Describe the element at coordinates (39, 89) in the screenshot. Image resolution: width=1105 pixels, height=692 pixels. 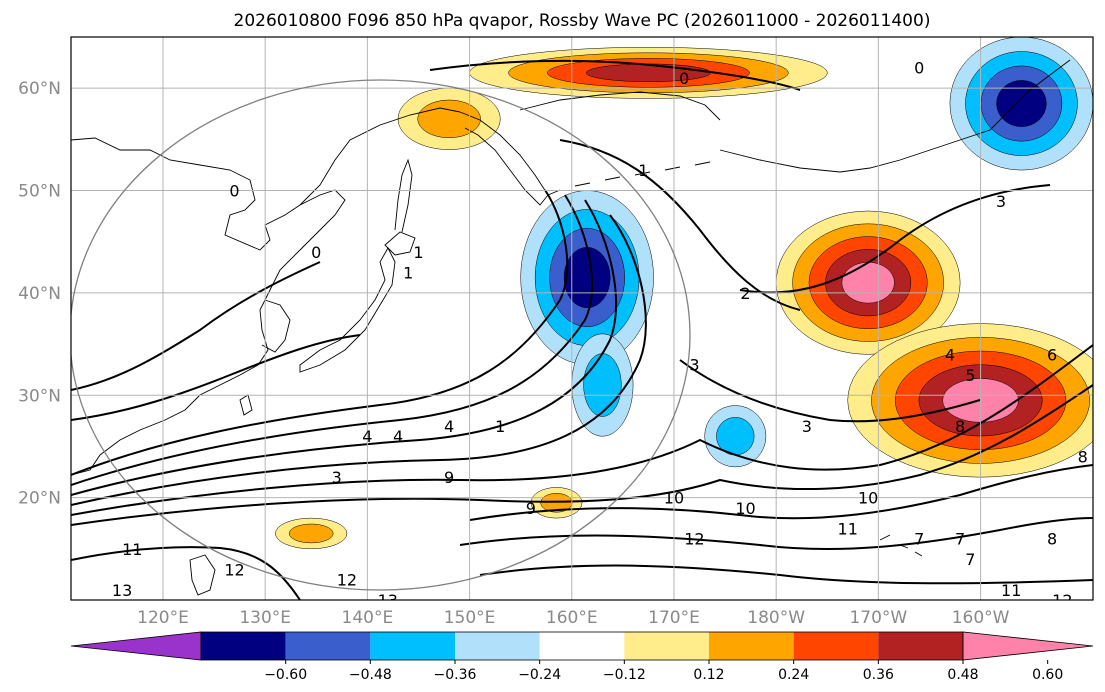
I see `y-tick-label: 60°N` at that location.